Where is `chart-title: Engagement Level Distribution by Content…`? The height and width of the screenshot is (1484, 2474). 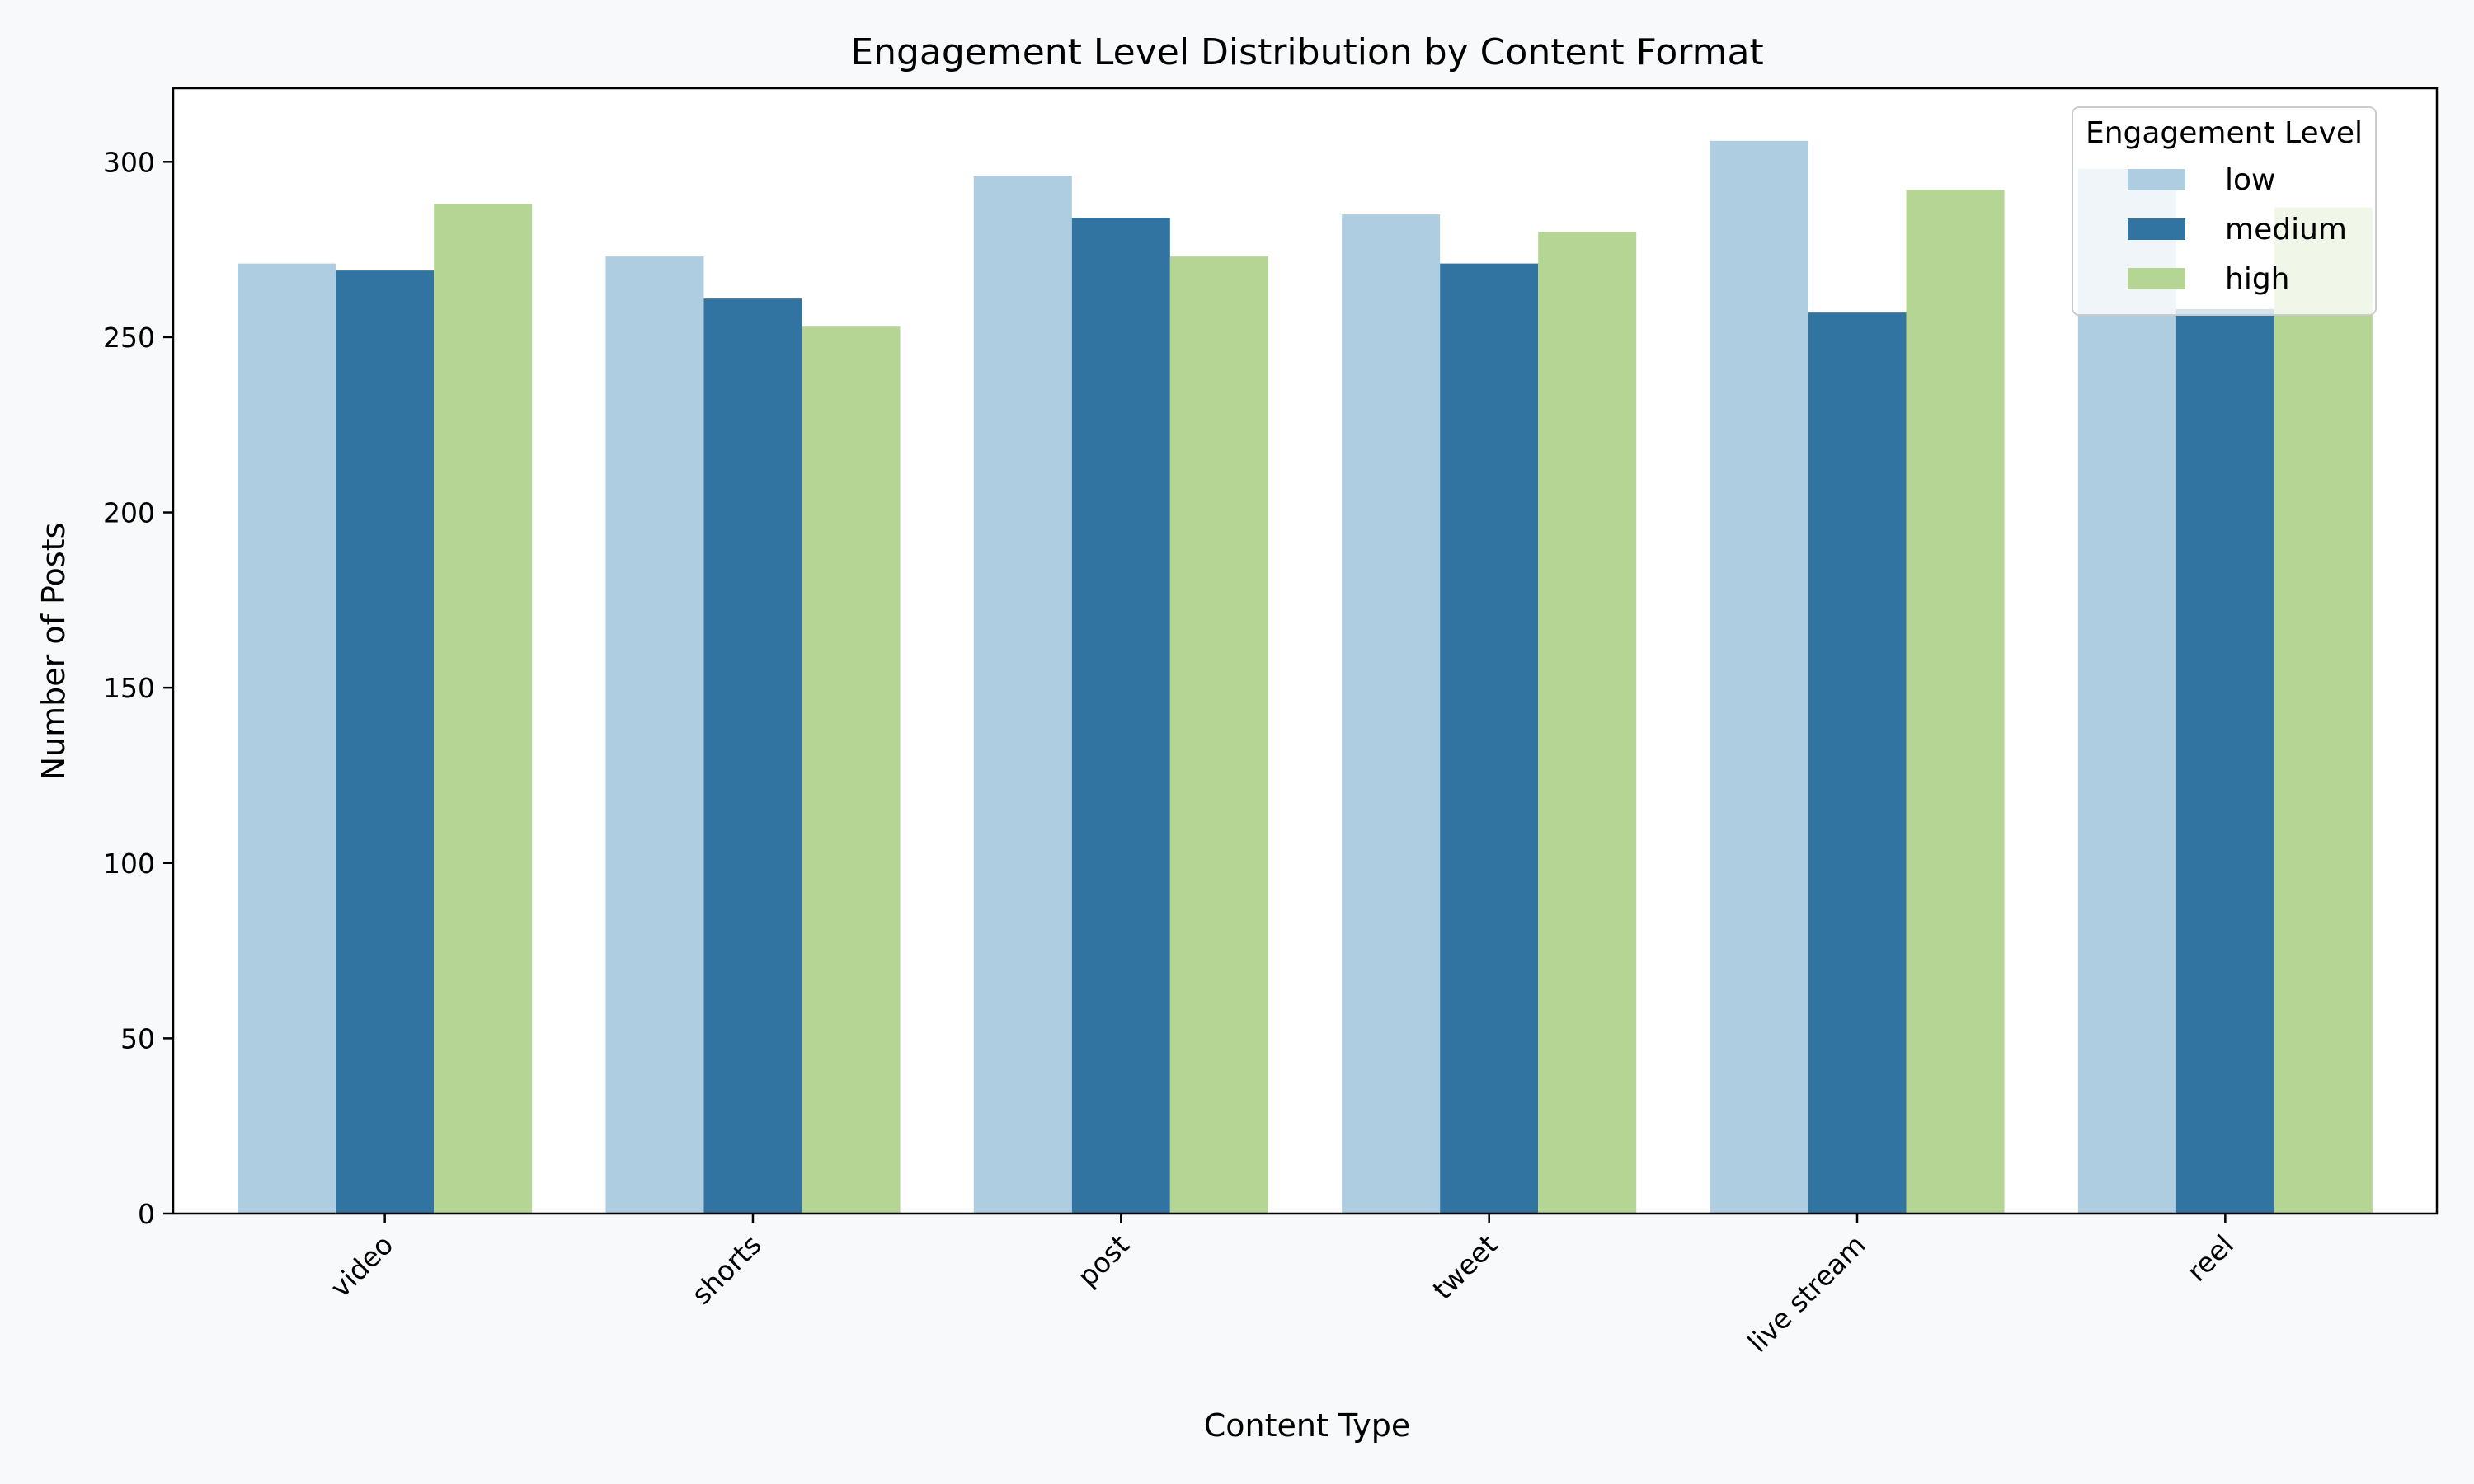
chart-title: Engagement Level Distribution by Content… is located at coordinates (1306, 52).